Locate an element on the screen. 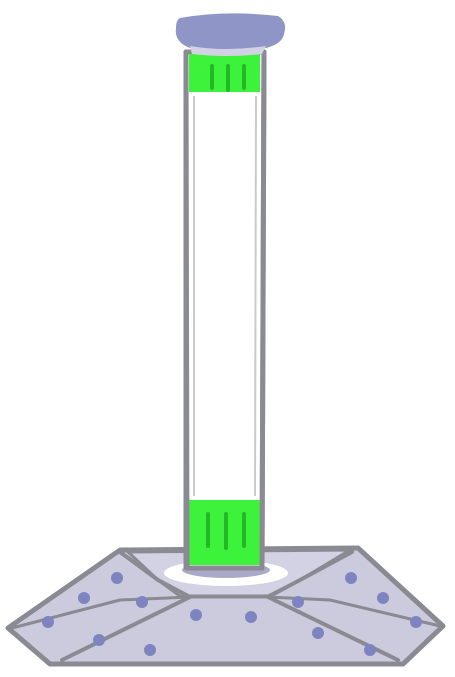 This screenshot has height=677, width=455. post-band-top-marks is located at coordinates (228, 78).